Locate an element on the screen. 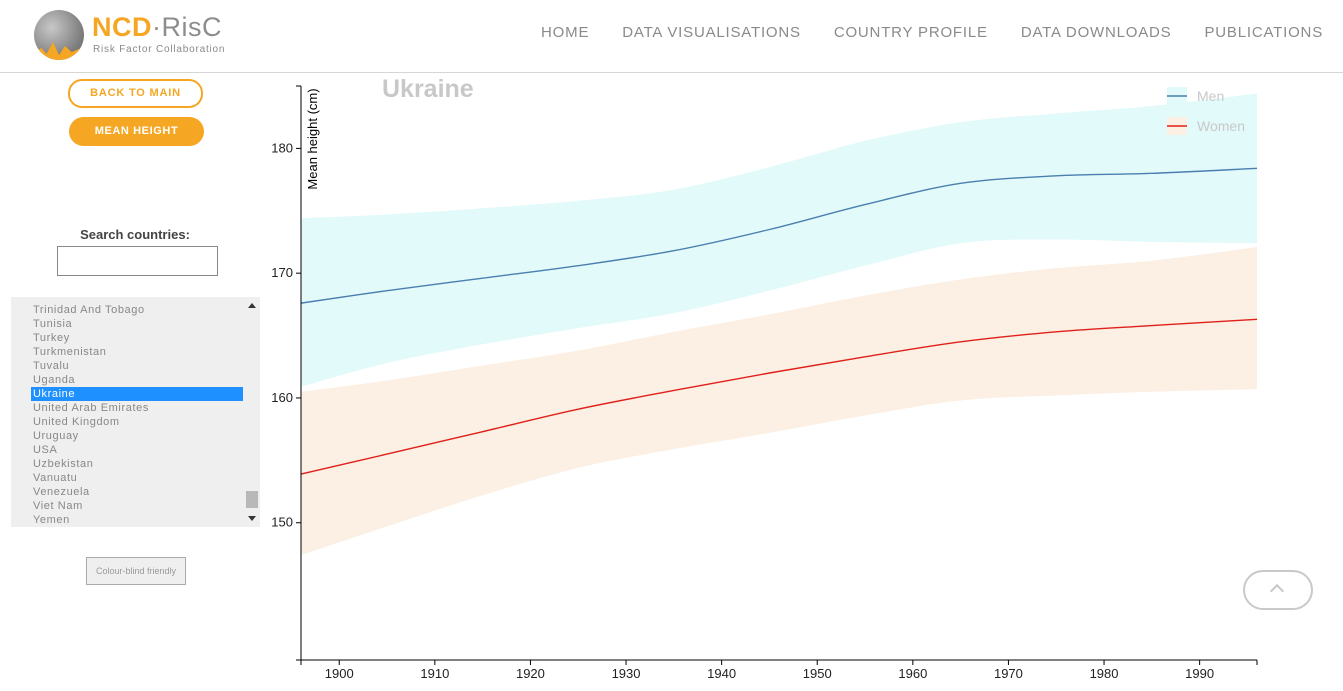  back-to-main-button: BACK TO MAIN is located at coordinates (135, 93).